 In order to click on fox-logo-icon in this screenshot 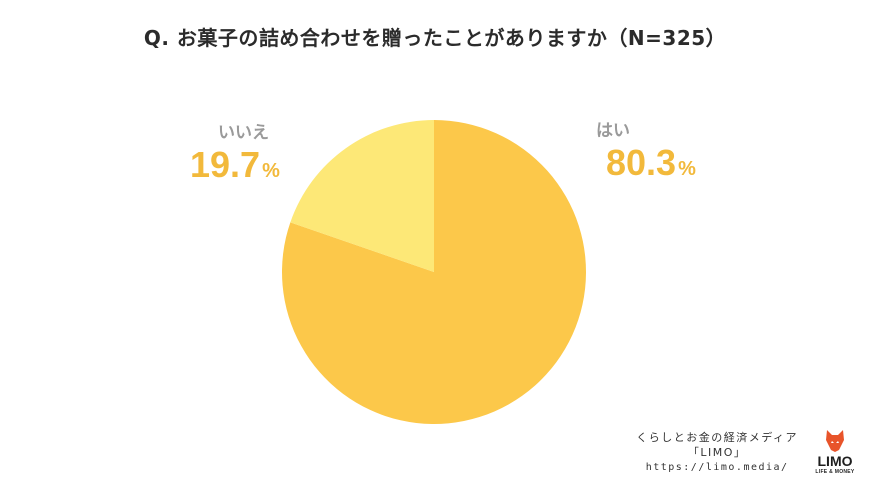, I will do `click(835, 441)`.